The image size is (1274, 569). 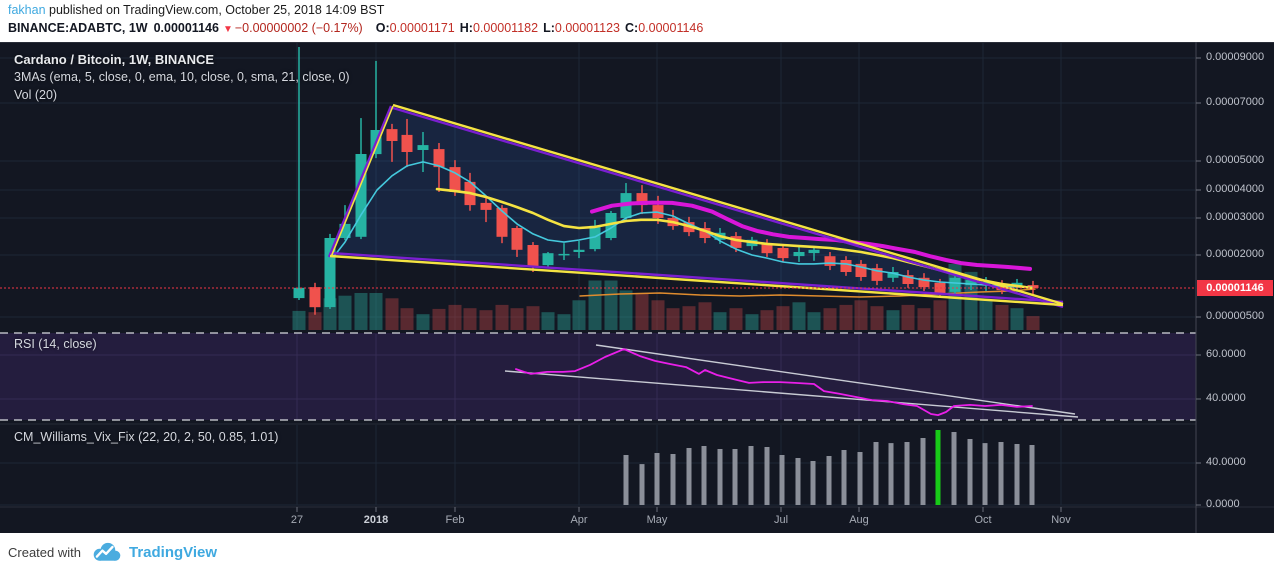 What do you see at coordinates (549, 28) in the screenshot?
I see `low-label: L:` at bounding box center [549, 28].